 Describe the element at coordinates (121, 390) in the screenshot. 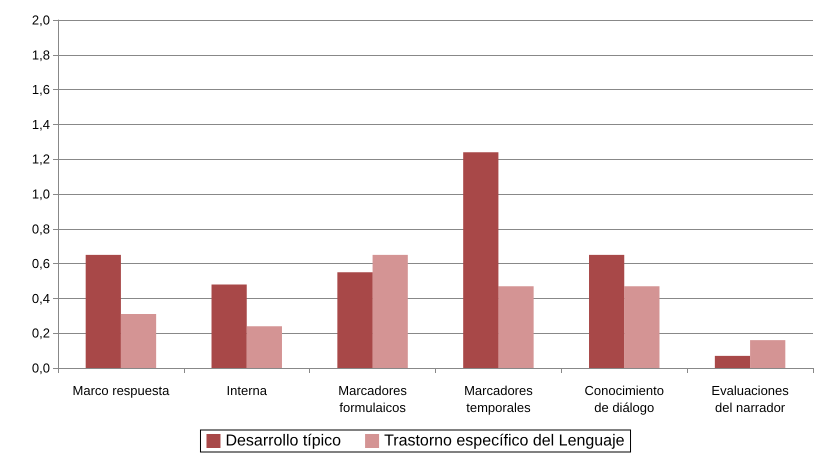

I see `x-tick-label: Marco respuesta` at that location.